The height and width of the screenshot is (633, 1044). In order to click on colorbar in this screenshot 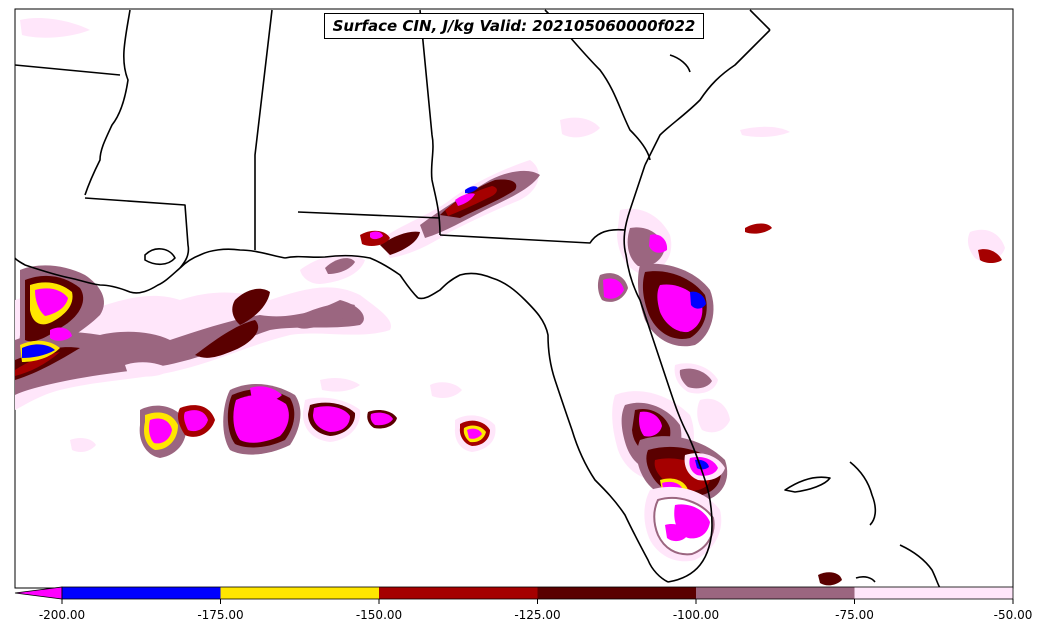, I will do `click(514, 595)`.